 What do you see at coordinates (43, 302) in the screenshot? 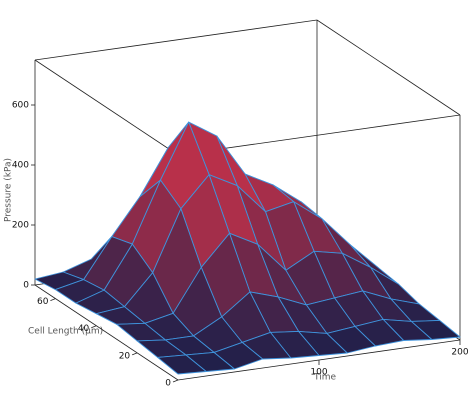
I see `y-tick-label: 60` at bounding box center [43, 302].